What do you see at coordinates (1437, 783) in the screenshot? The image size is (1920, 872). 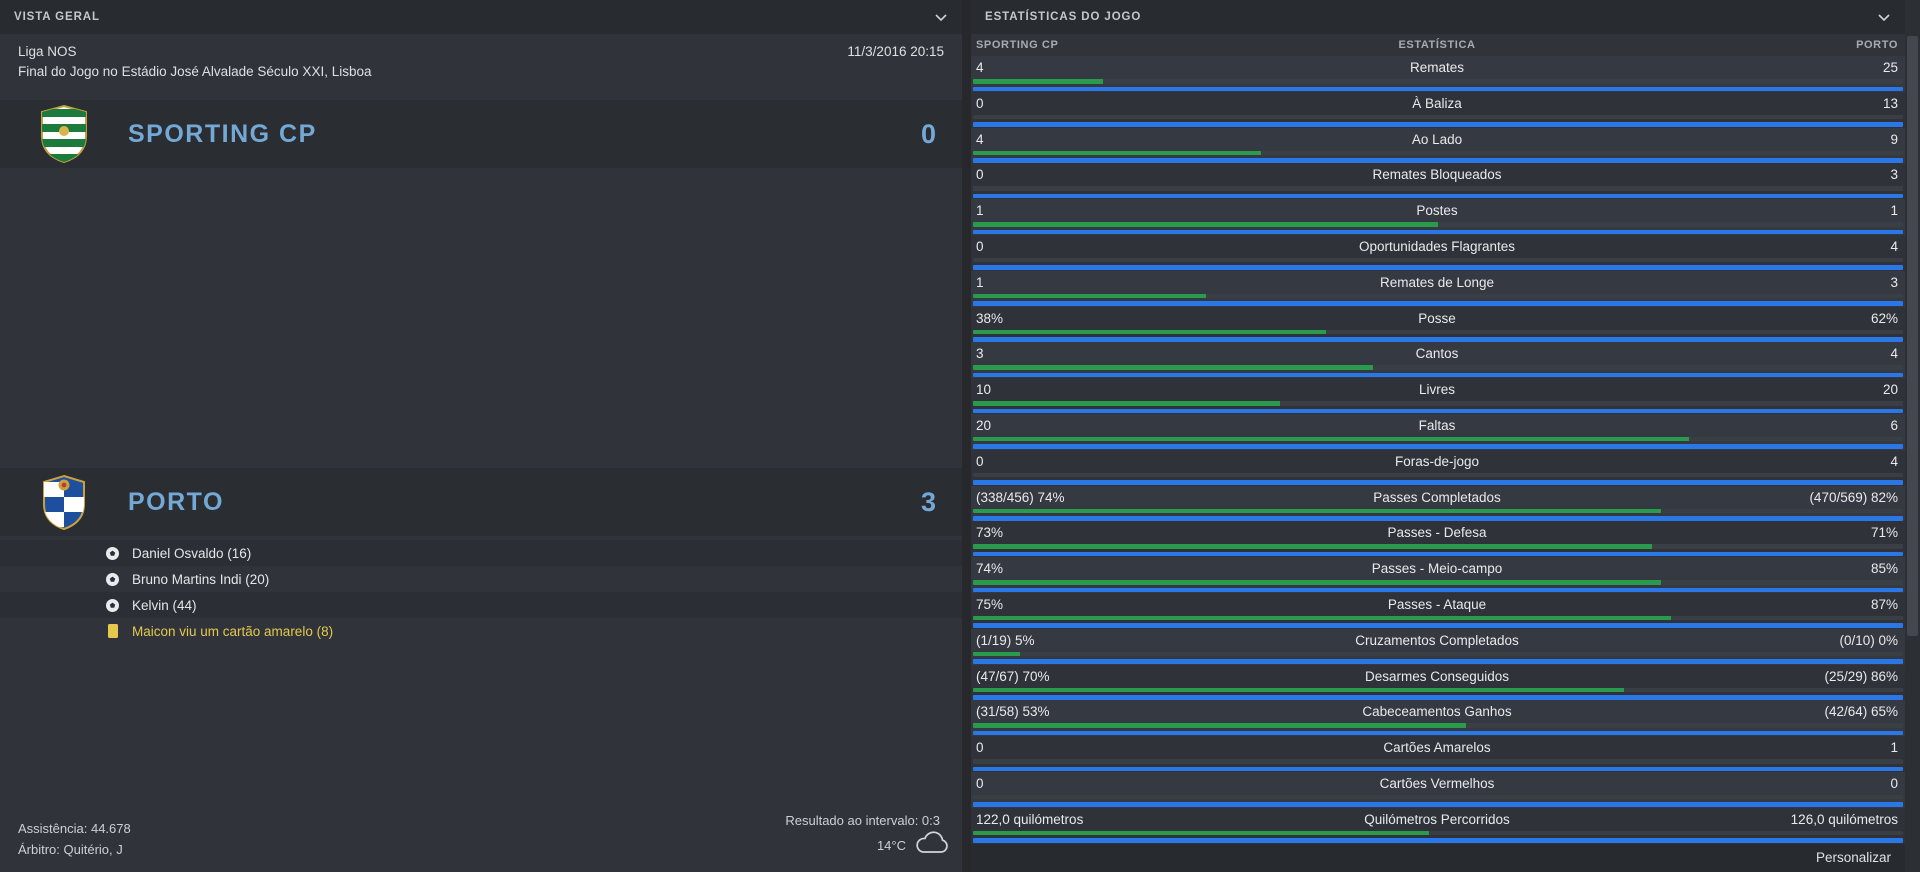 I see `stat-label: Cartões Vermelhos` at bounding box center [1437, 783].